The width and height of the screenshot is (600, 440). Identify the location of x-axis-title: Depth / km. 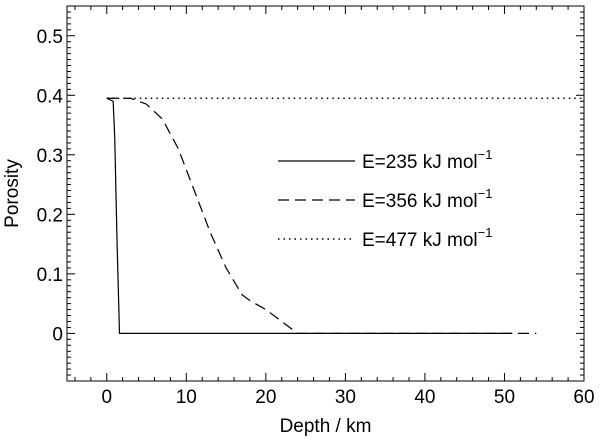
(326, 426).